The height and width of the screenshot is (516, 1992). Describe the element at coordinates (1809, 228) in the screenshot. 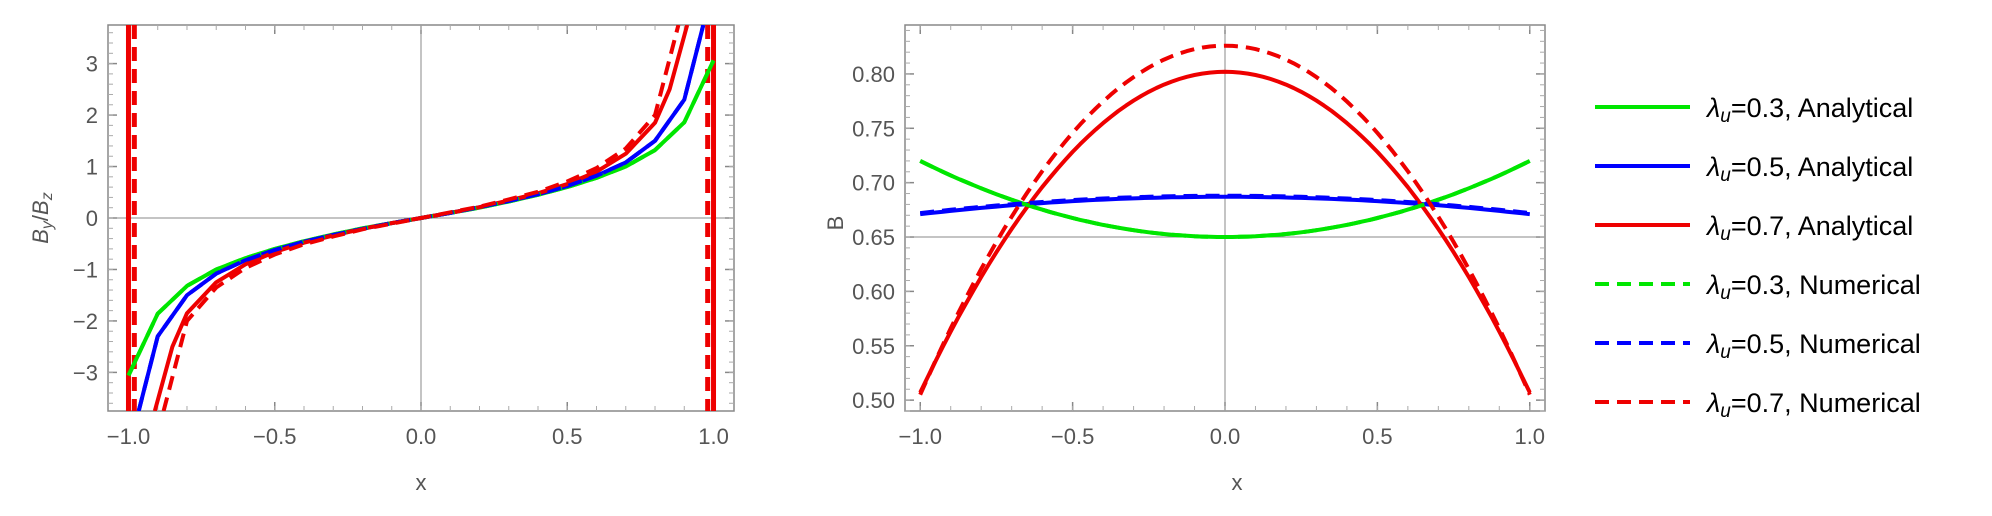

I see `legend-label: λu=0.7, Analytical` at that location.